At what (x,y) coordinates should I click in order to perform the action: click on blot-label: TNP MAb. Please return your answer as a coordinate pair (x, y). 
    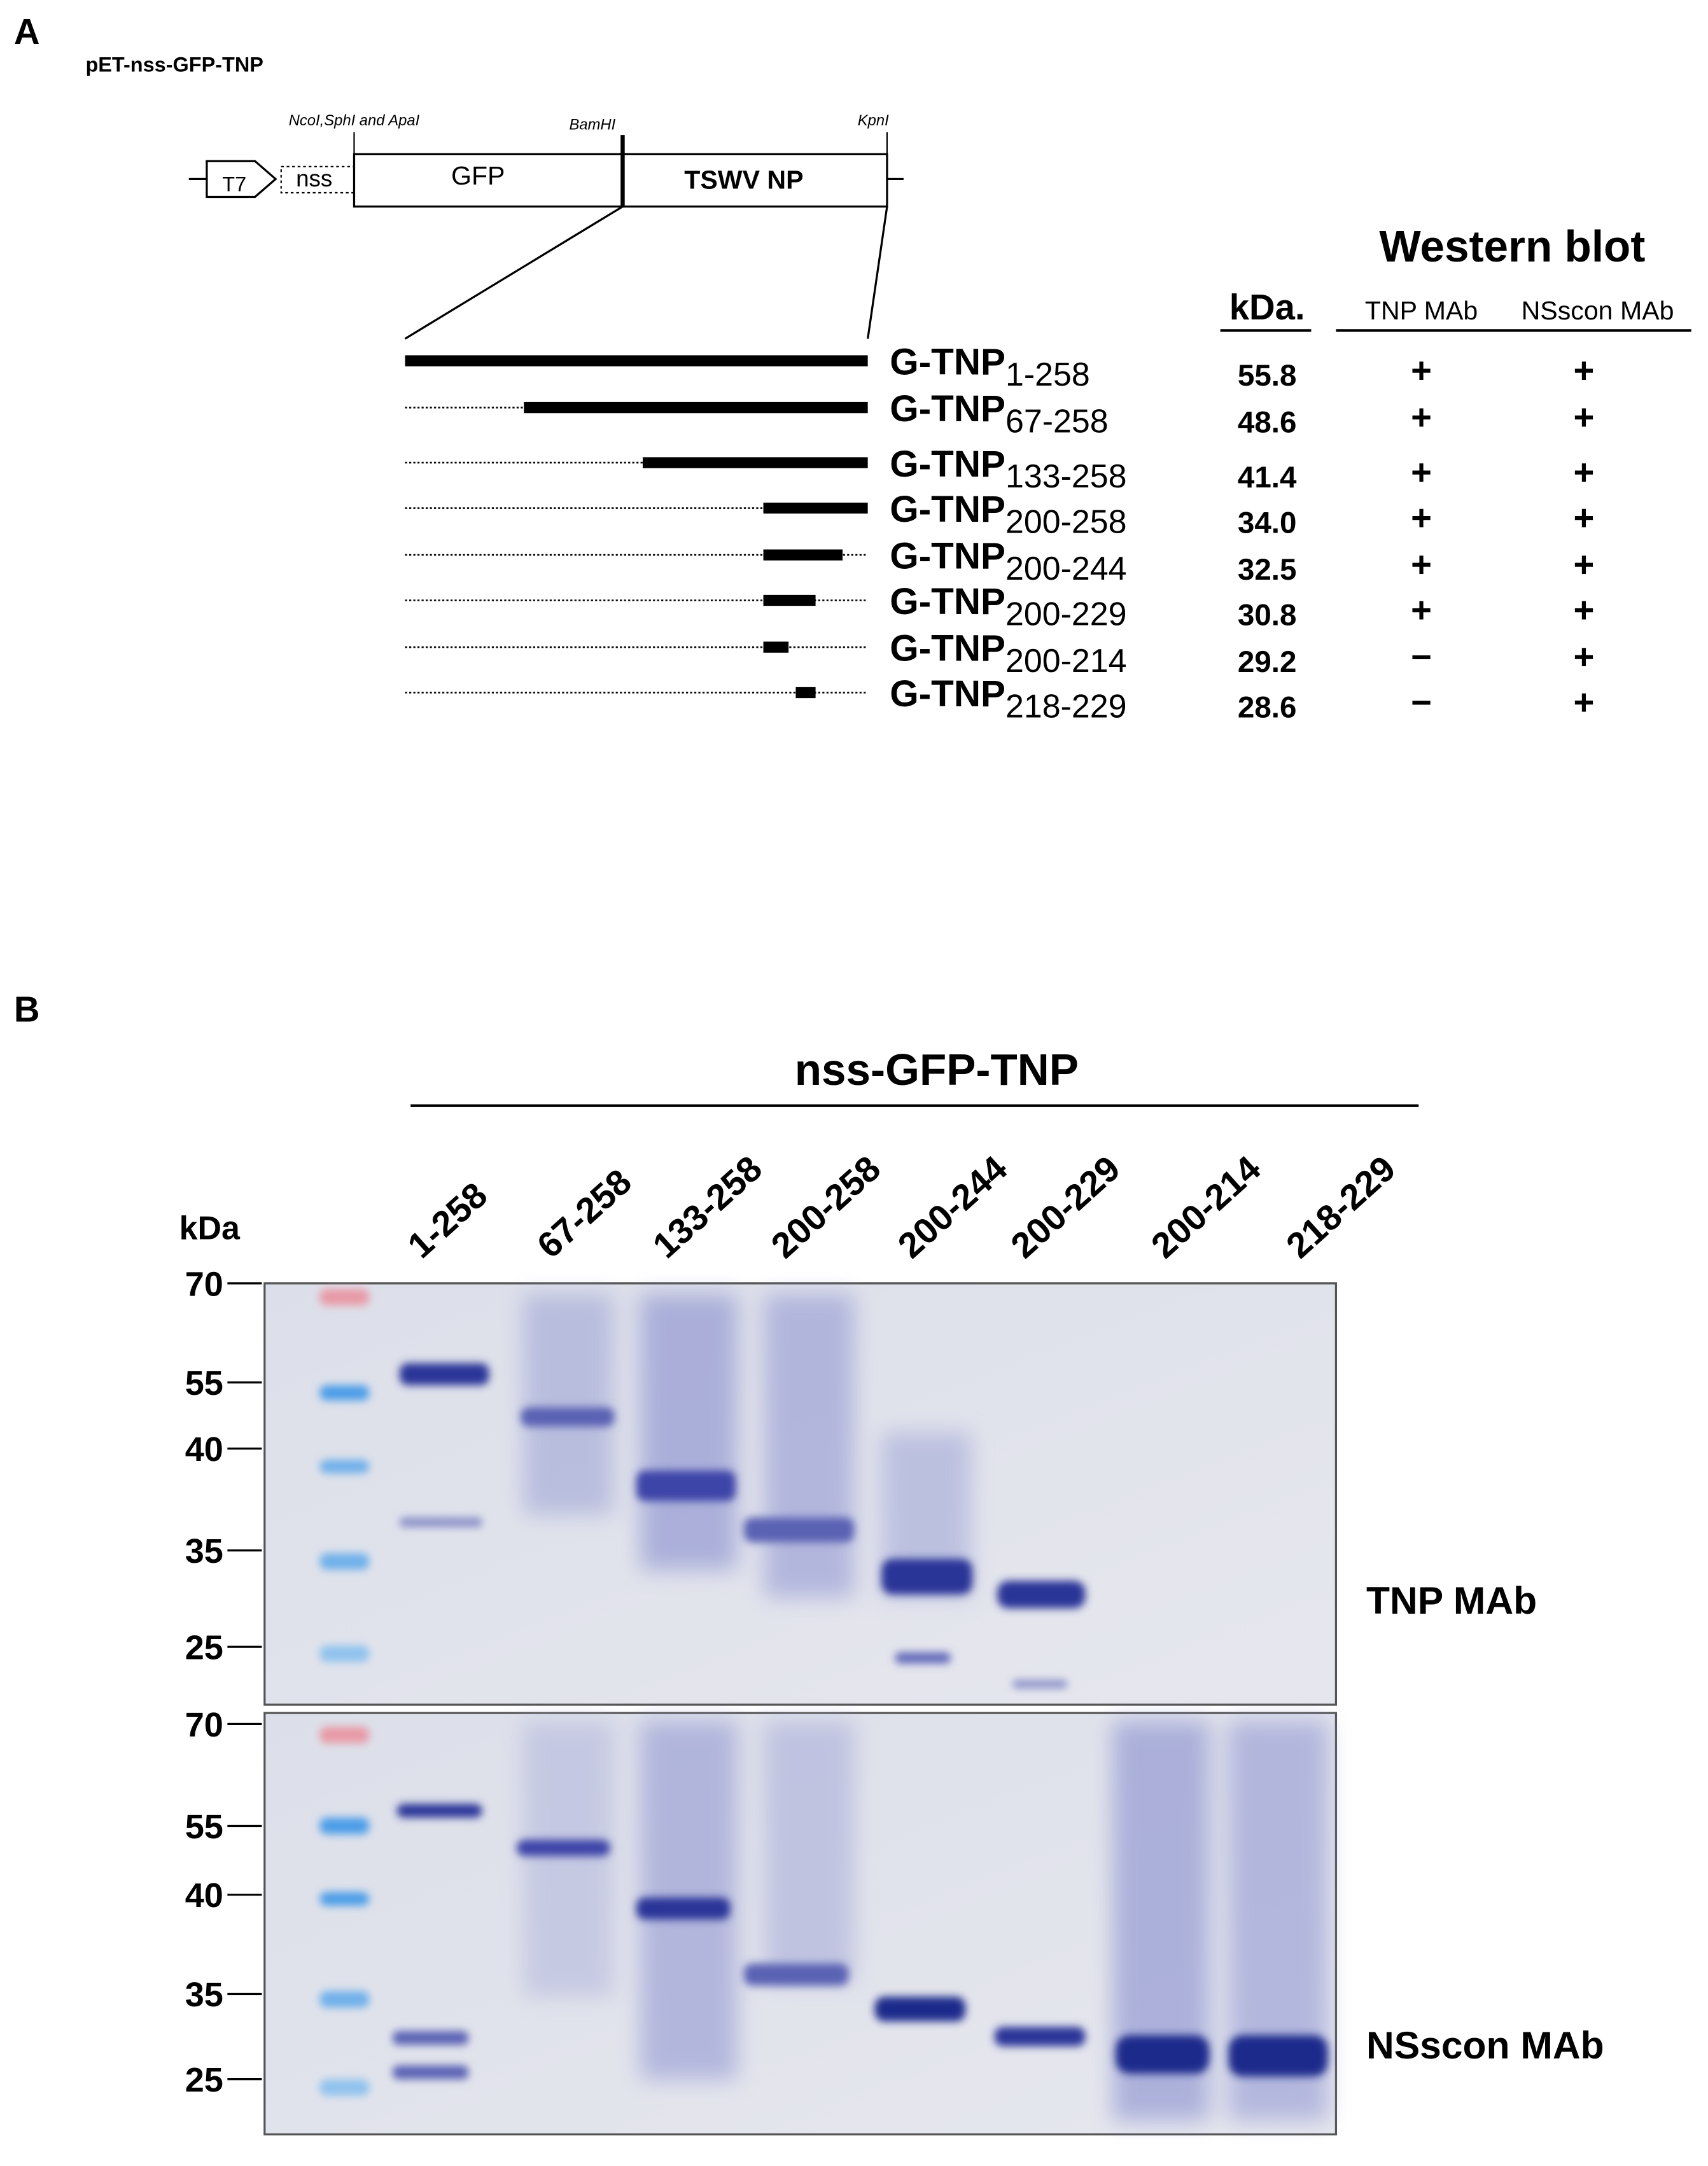
    Looking at the image, I should click on (1451, 1600).